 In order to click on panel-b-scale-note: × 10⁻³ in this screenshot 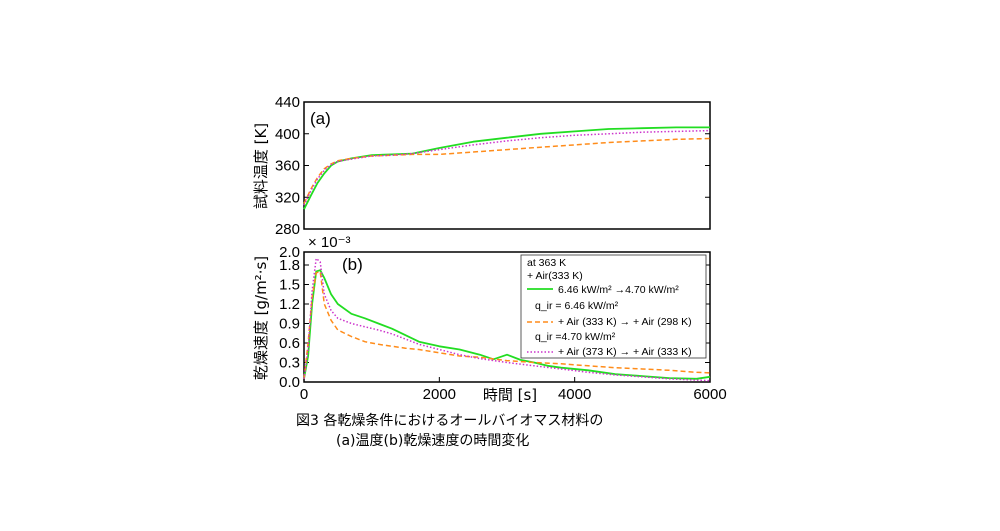, I will do `click(329, 242)`.